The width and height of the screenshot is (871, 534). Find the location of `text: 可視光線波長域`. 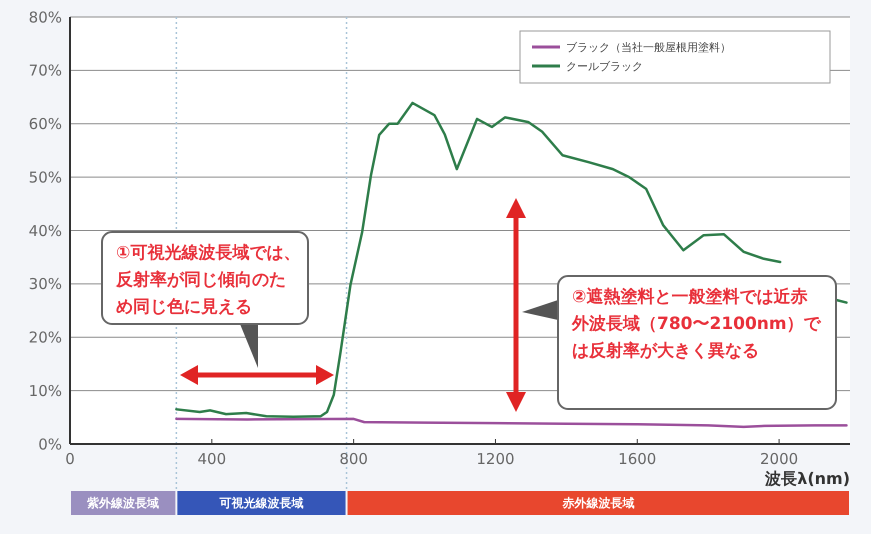

text: 可視光線波長域 is located at coordinates (261, 503).